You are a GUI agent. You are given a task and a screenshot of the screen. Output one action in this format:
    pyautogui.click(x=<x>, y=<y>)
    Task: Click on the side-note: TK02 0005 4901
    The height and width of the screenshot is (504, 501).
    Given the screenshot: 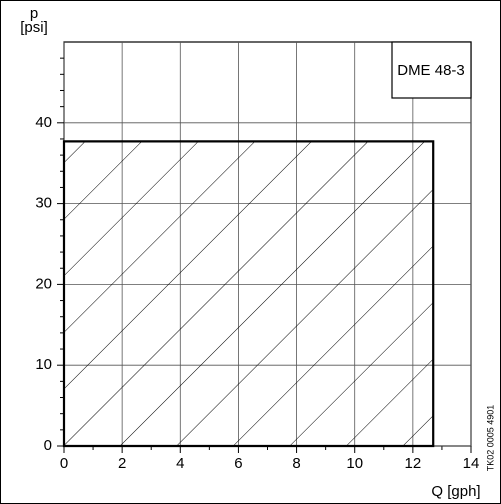 What is the action you would take?
    pyautogui.click(x=490, y=438)
    